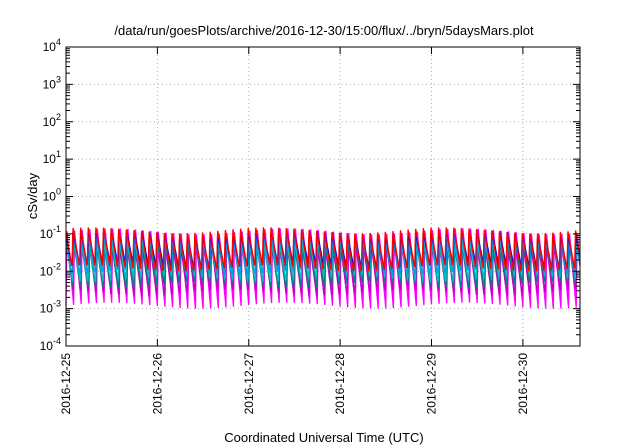  I want to click on series-group, so click(323, 268).